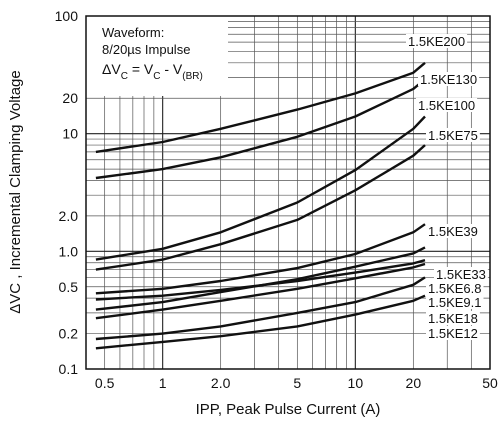 Image resolution: width=501 pixels, height=423 pixels. What do you see at coordinates (490, 383) in the screenshot?
I see `x-tick-label: 50` at bounding box center [490, 383].